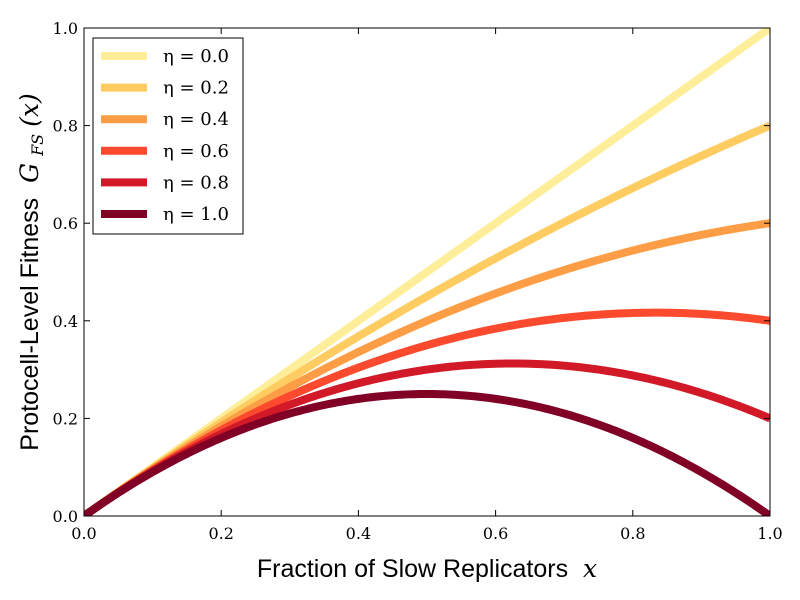 The image size is (800, 600). I want to click on x-tick-label: 0.4, so click(358, 533).